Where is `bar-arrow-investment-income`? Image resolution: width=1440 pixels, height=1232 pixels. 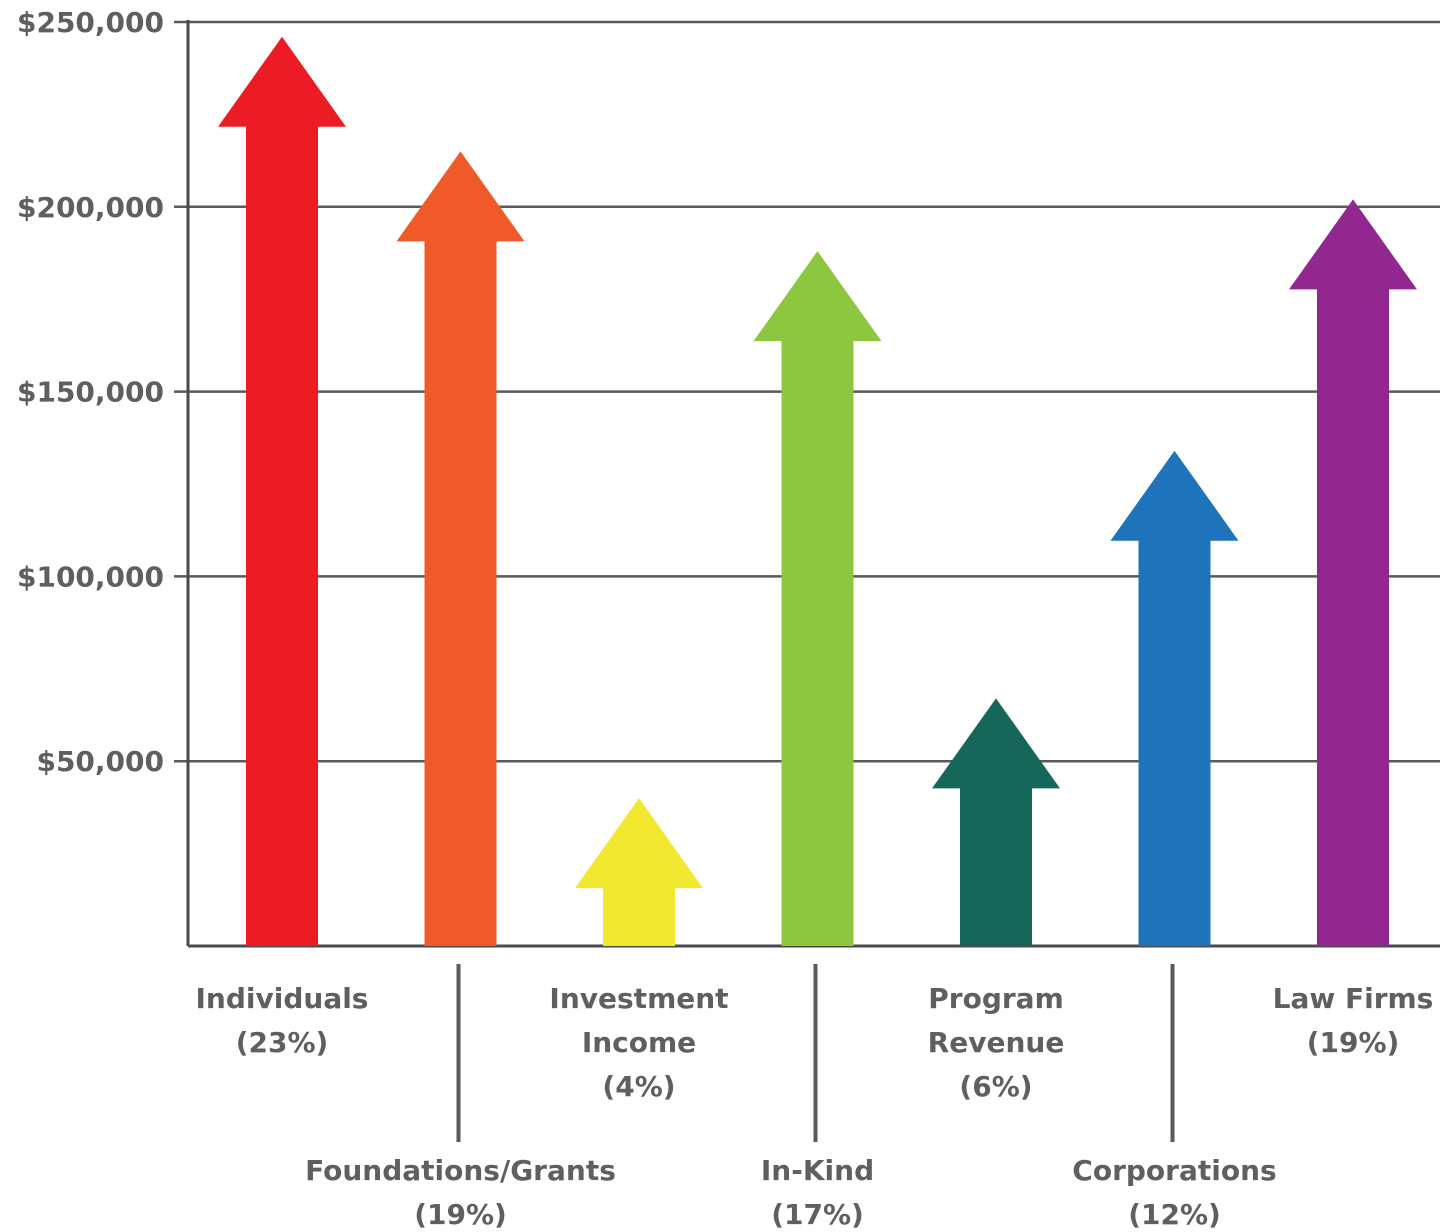 bar-arrow-investment-income is located at coordinates (639, 872).